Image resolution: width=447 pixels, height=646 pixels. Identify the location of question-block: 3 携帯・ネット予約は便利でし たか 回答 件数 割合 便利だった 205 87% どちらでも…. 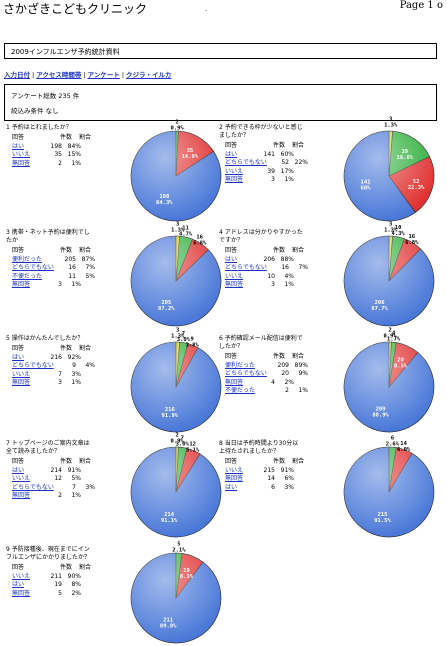
(50, 259).